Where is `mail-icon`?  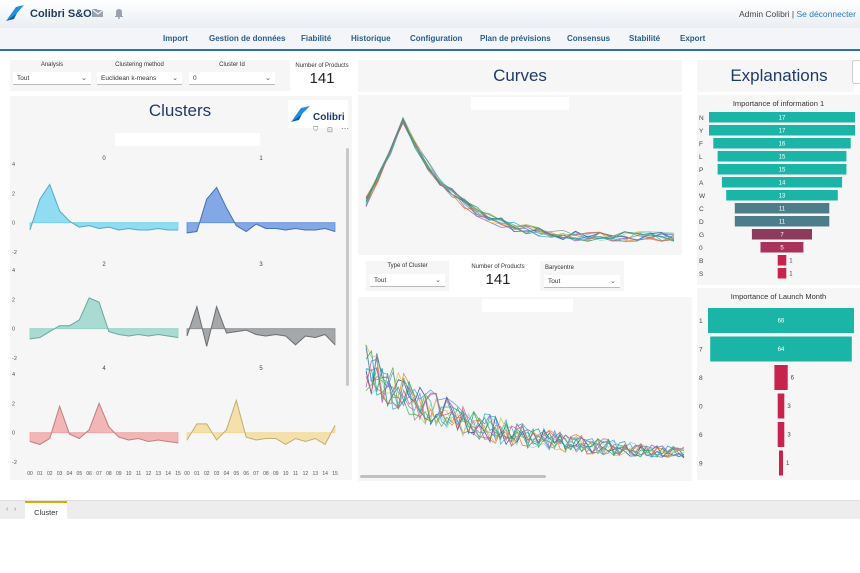
mail-icon is located at coordinates (98, 13).